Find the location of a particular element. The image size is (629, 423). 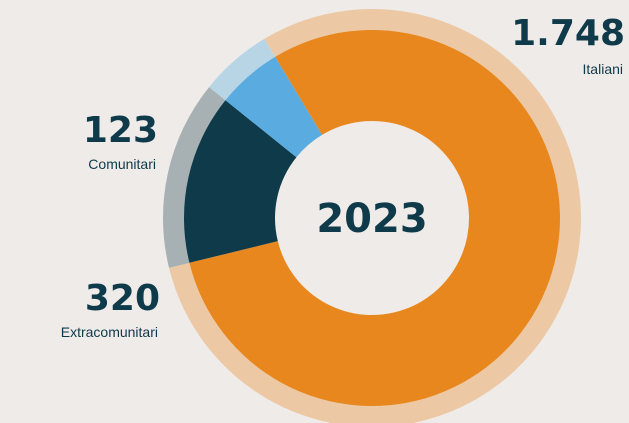

value-label: 123 is located at coordinates (120, 130).